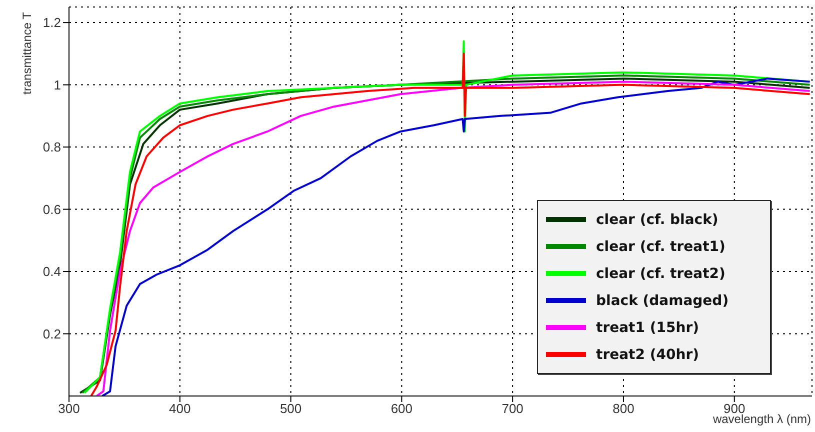 The height and width of the screenshot is (432, 815). I want to click on x-tick-label: 500, so click(291, 408).